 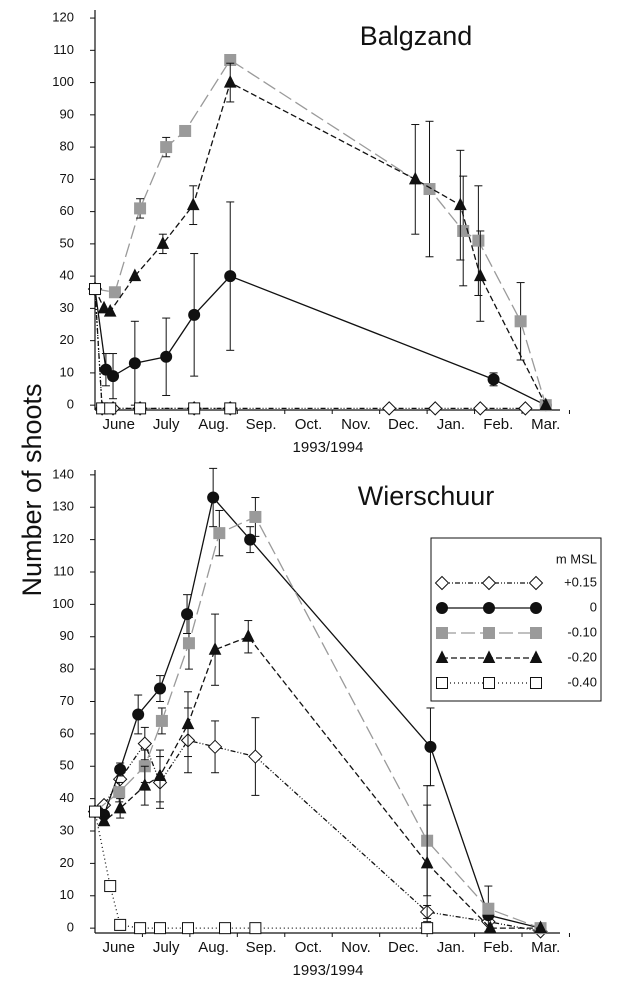 What do you see at coordinates (63, 538) in the screenshot?
I see `y-tick-label: 120` at bounding box center [63, 538].